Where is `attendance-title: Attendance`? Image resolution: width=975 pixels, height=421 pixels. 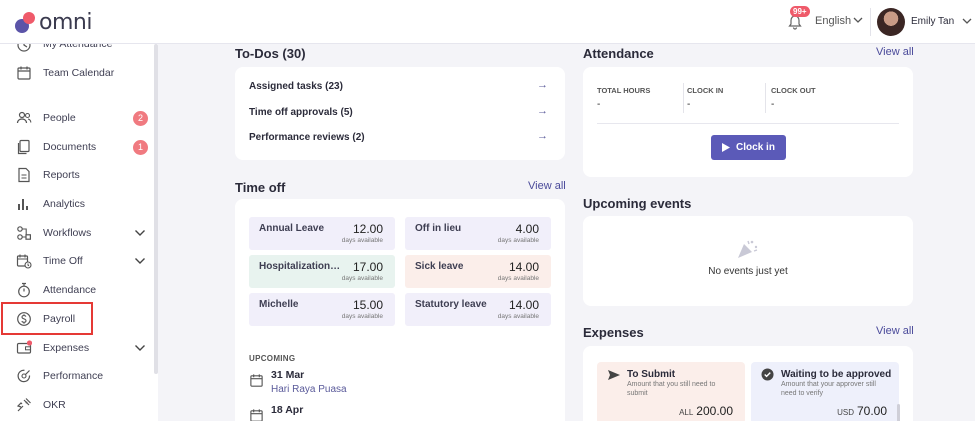
attendance-title: Attendance is located at coordinates (618, 53).